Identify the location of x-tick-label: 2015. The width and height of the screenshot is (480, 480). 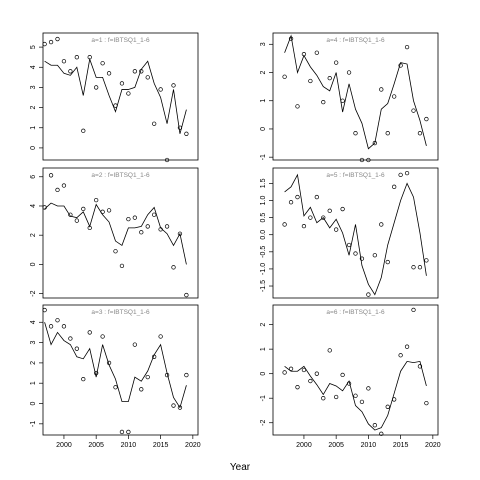
(401, 445).